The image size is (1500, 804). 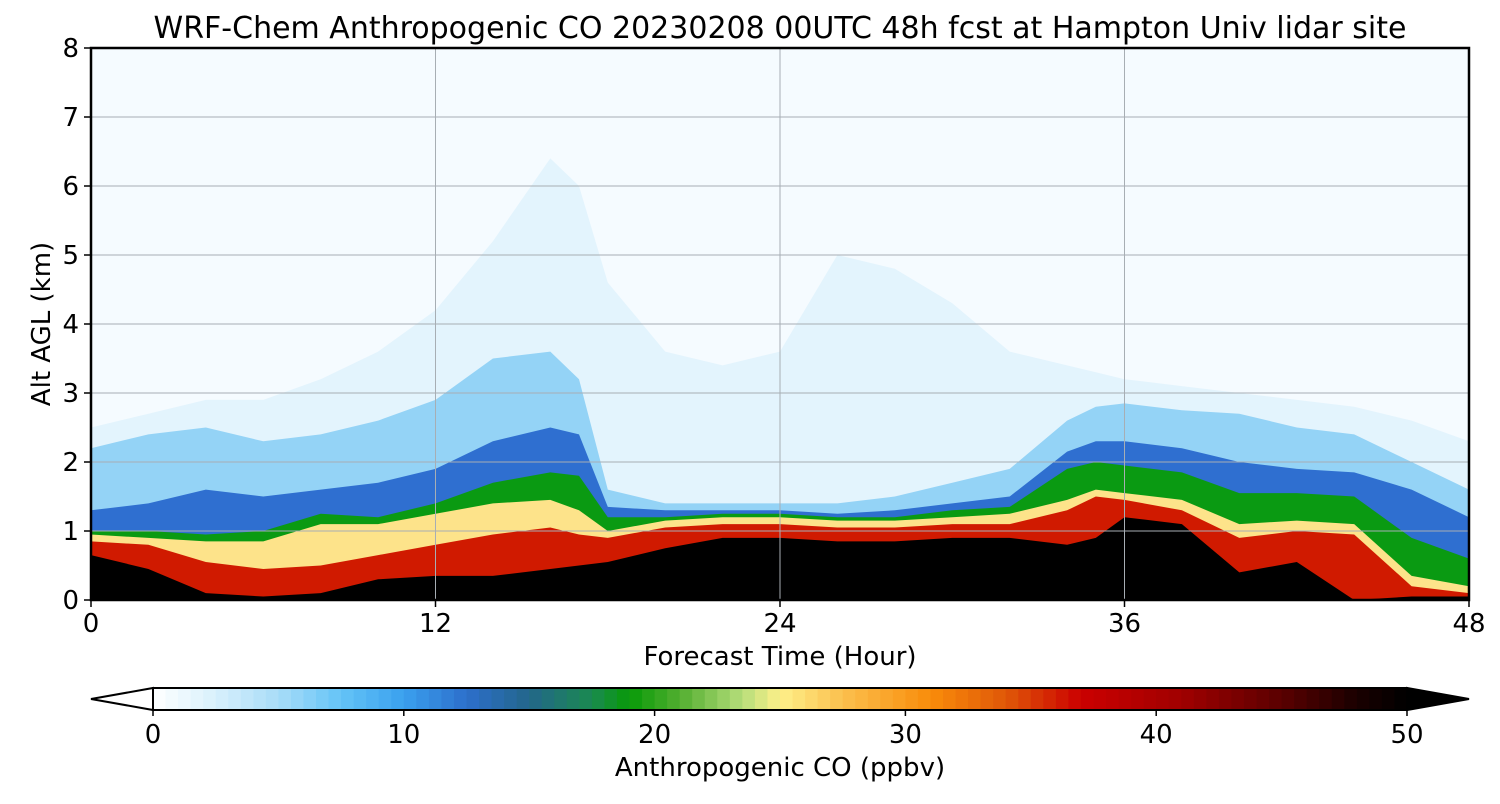 I want to click on y-axis-label: Alt AGL (km), so click(x=42, y=324).